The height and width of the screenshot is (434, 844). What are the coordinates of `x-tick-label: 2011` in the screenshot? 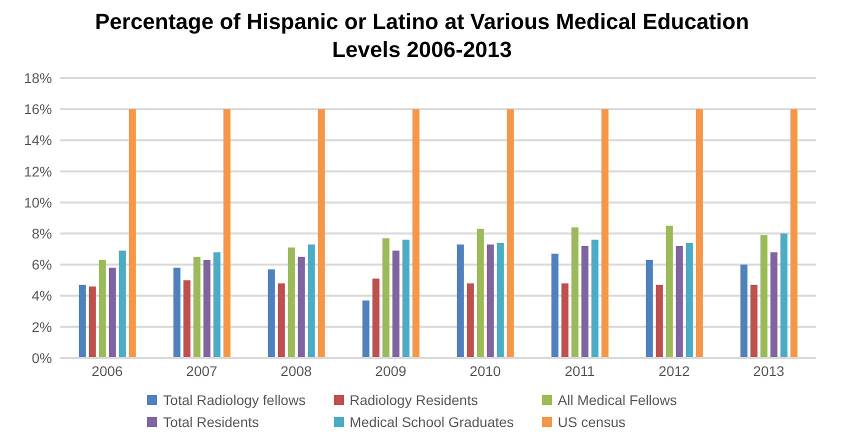 It's located at (580, 370).